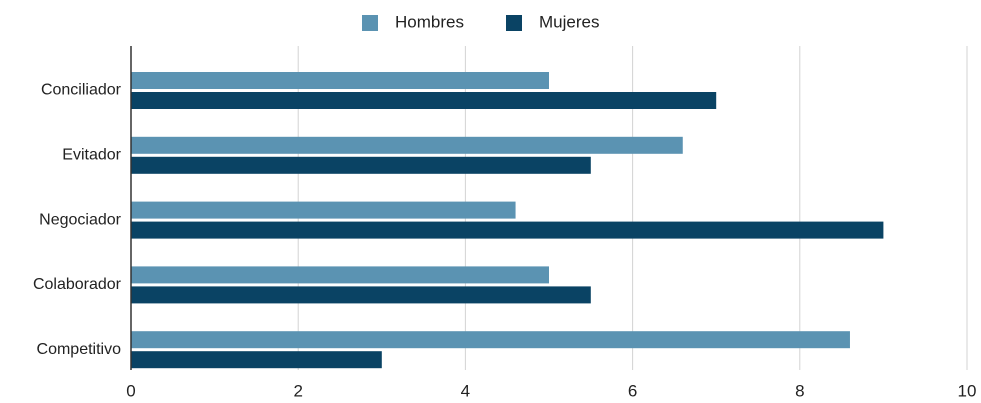  Describe the element at coordinates (424, 100) in the screenshot. I see `bar-conciliador-mujeres` at that location.